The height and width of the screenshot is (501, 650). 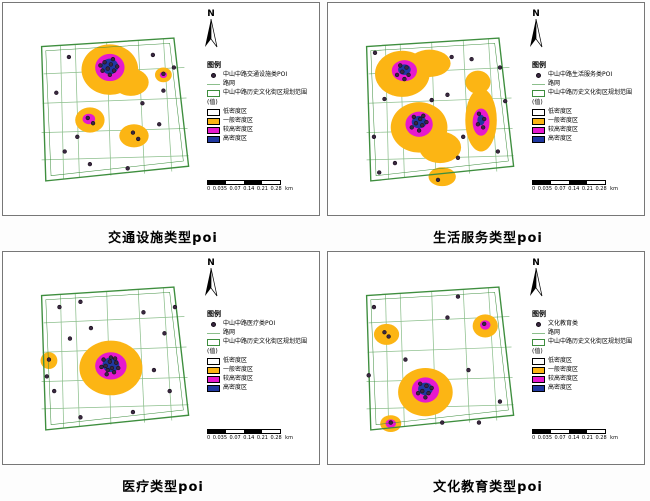 I want to click on higher-density-label: 较高密度区, so click(x=238, y=129).